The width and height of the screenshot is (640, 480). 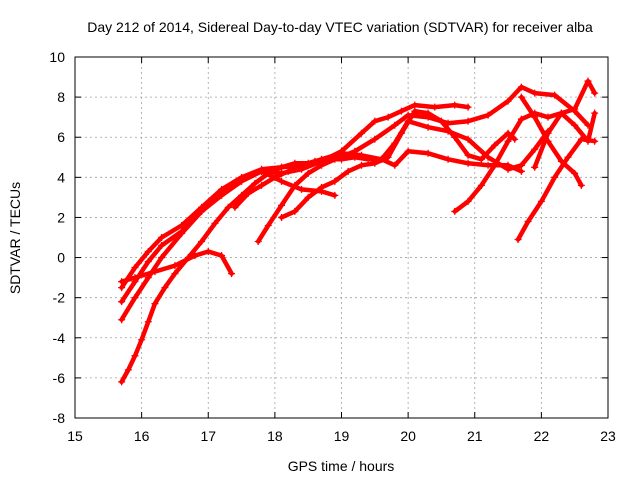 I want to click on y-tick-label: 10, so click(x=57, y=57).